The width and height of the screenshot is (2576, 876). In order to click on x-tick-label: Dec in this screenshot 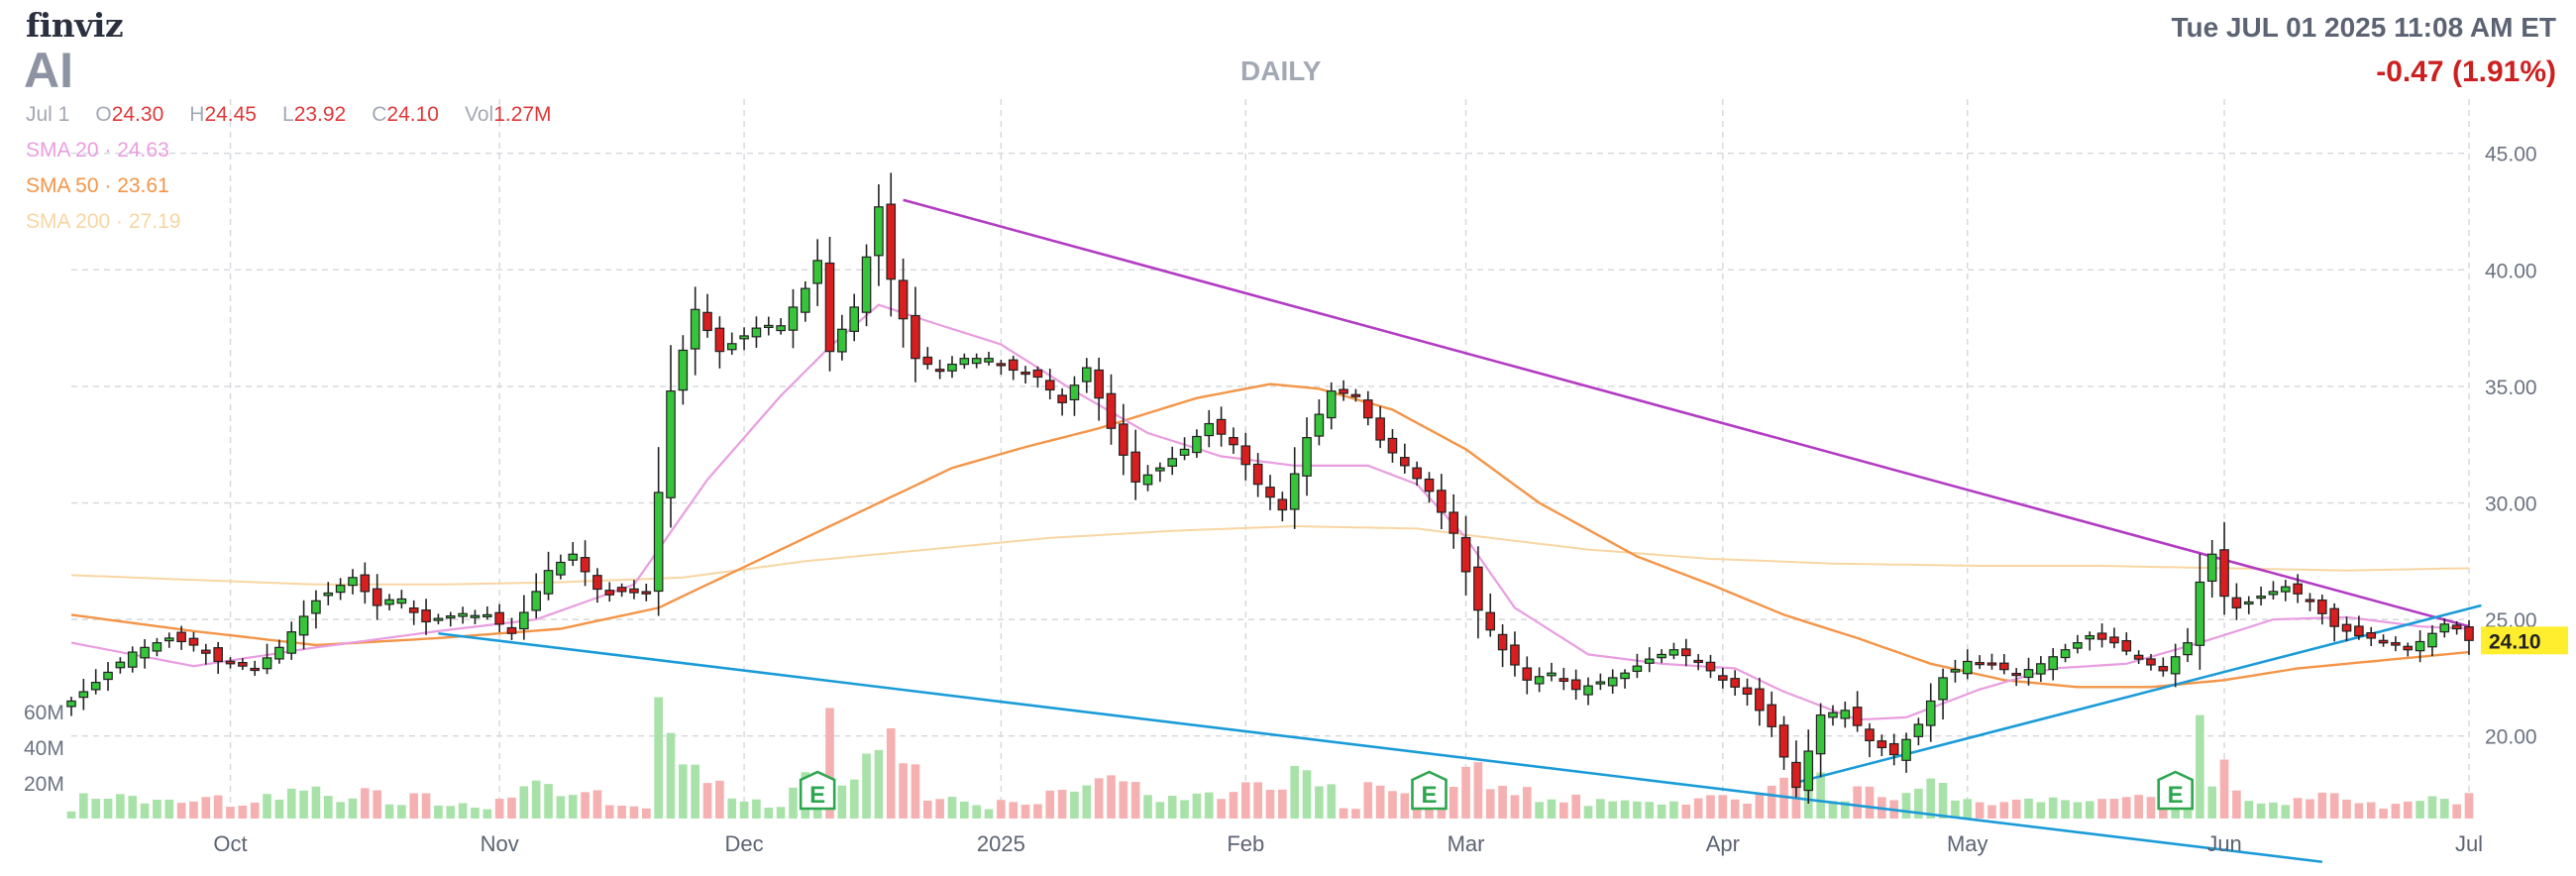, I will do `click(744, 844)`.